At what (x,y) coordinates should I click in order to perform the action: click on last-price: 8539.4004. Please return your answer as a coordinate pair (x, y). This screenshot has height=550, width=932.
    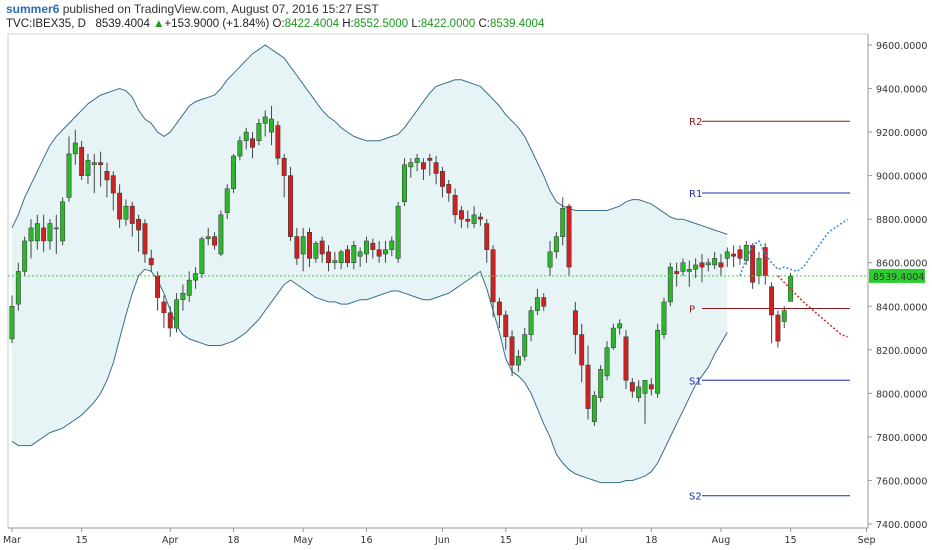
    Looking at the image, I should click on (122, 24).